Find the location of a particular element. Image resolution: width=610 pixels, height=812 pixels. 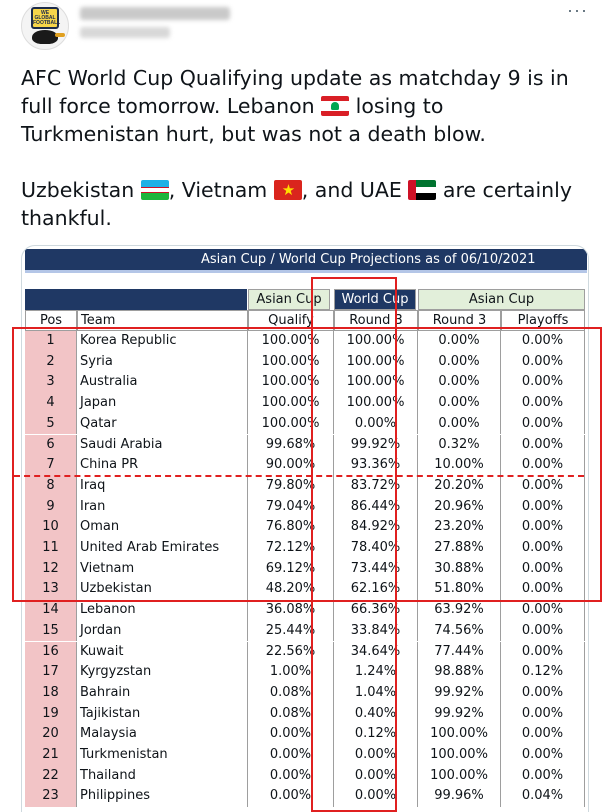

cell-qualify: 90.00% is located at coordinates (291, 465).